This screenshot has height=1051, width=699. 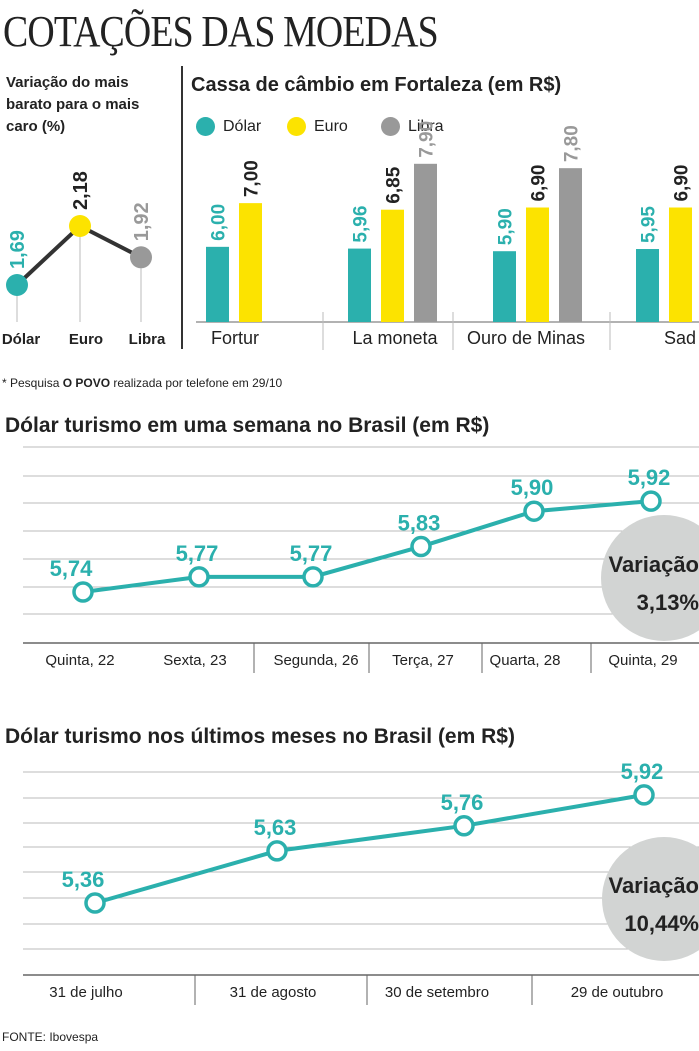 I want to click on variation-category-label: Dólar, so click(x=21, y=339).